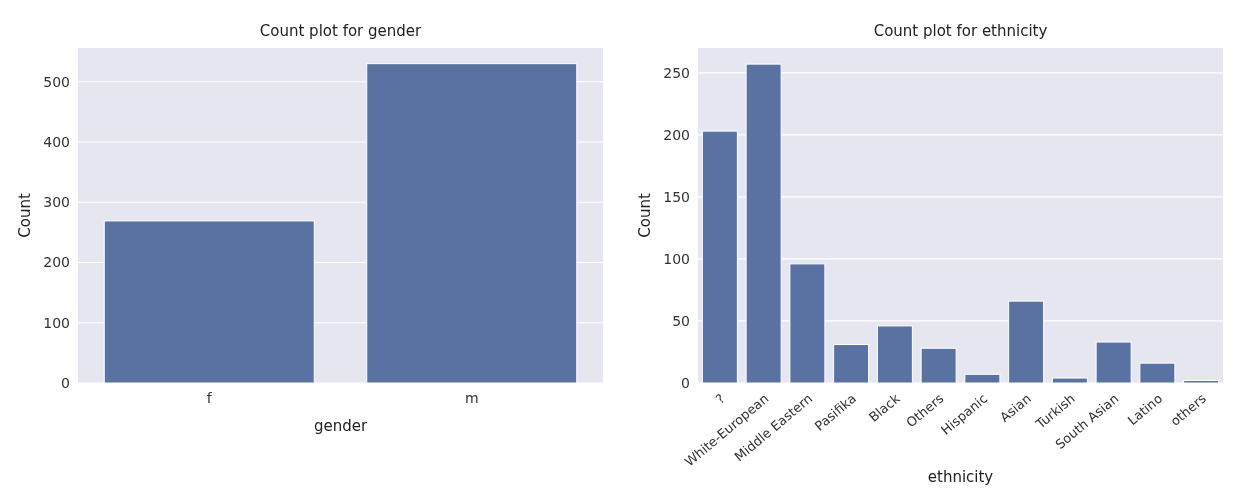  I want to click on y-tick-label: 500, so click(56, 81).